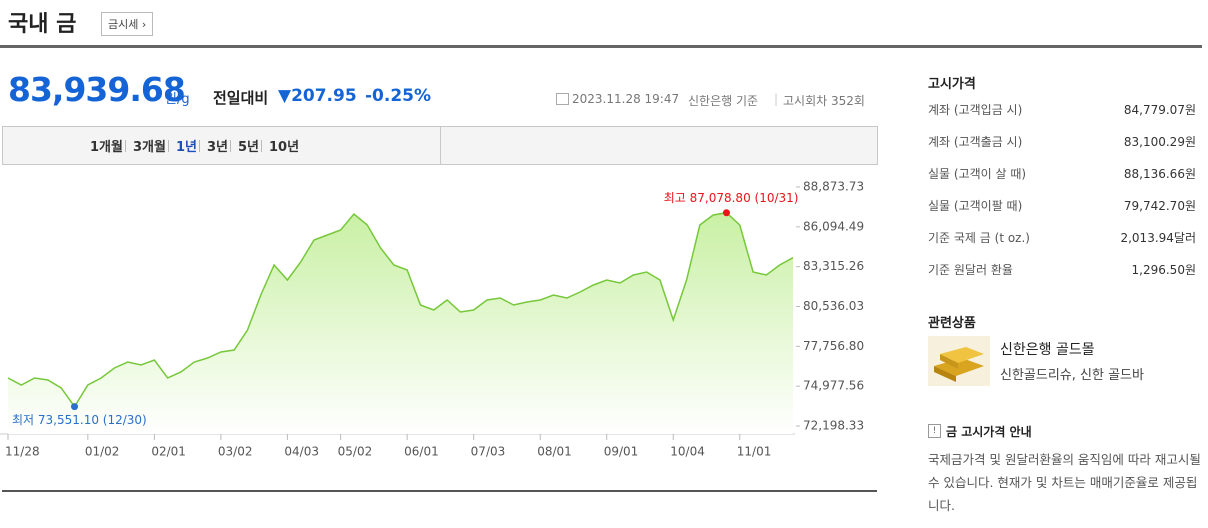 The image size is (1208, 528). What do you see at coordinates (398, 96) in the screenshot?
I see `change-pct: -0.25%` at bounding box center [398, 96].